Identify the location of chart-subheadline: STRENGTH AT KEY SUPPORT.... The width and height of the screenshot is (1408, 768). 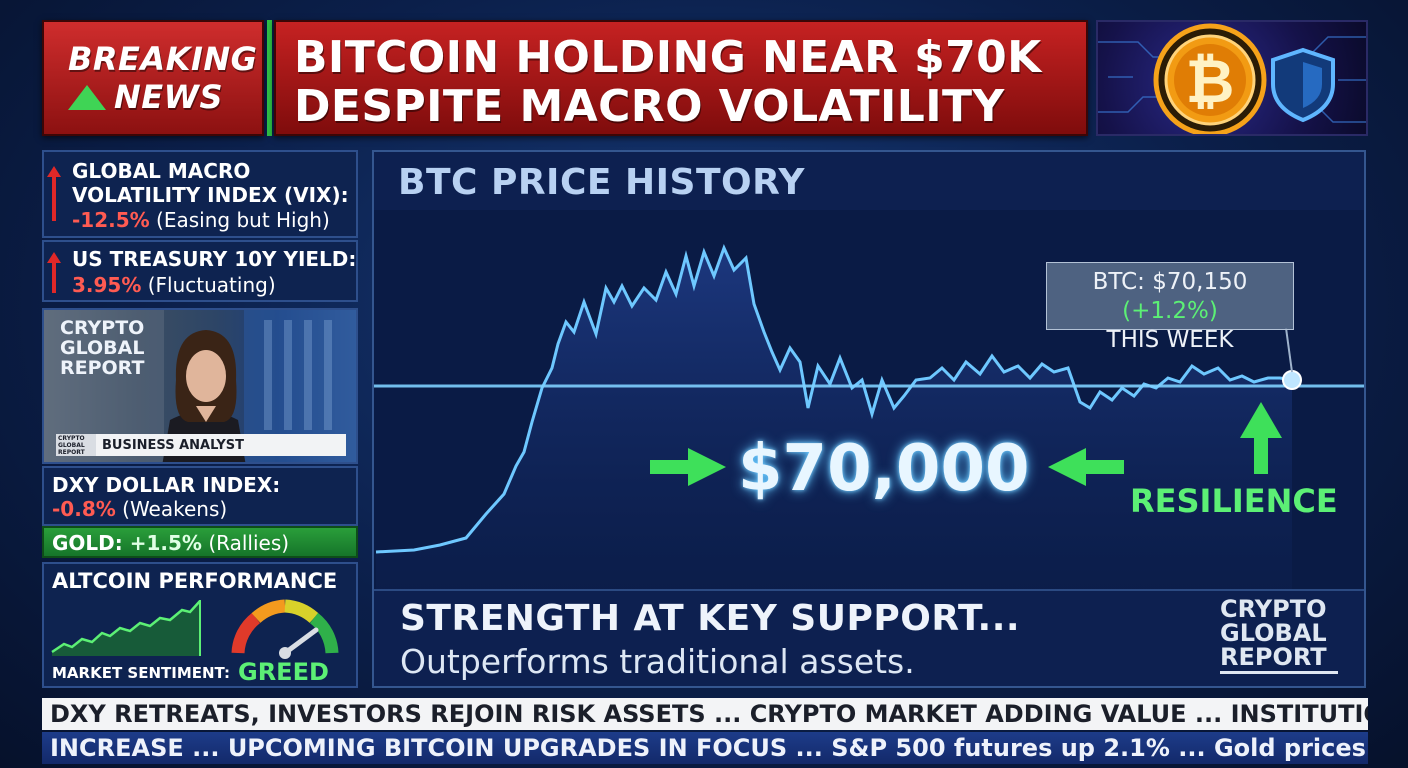
(710, 618).